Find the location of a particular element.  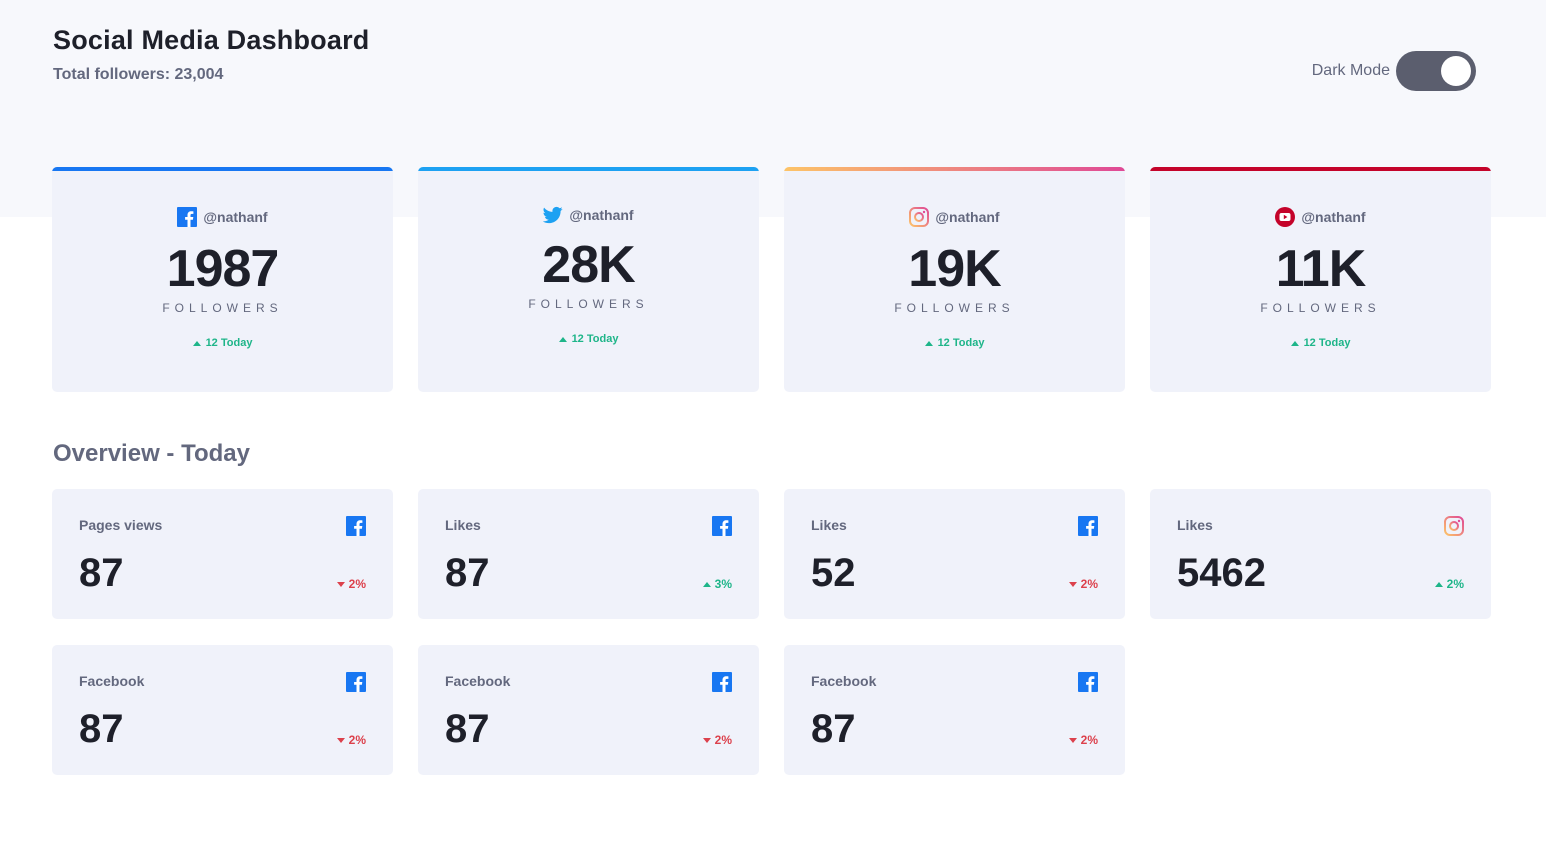

dark-mode-label: Dark Mode is located at coordinates (1350, 70).